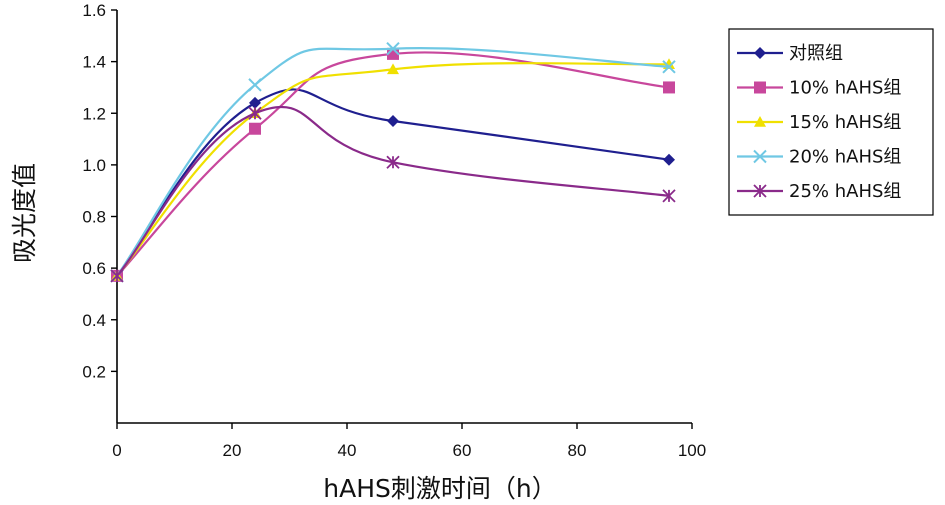 This screenshot has width=945, height=505. What do you see at coordinates (116, 450) in the screenshot?
I see `x-tick-label: 0` at bounding box center [116, 450].